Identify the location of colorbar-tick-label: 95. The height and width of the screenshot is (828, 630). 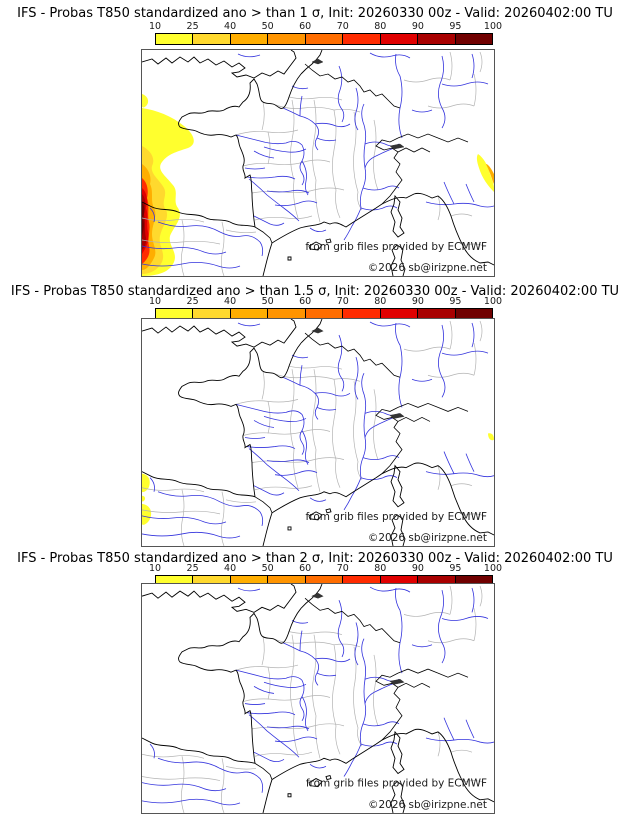
(455, 301).